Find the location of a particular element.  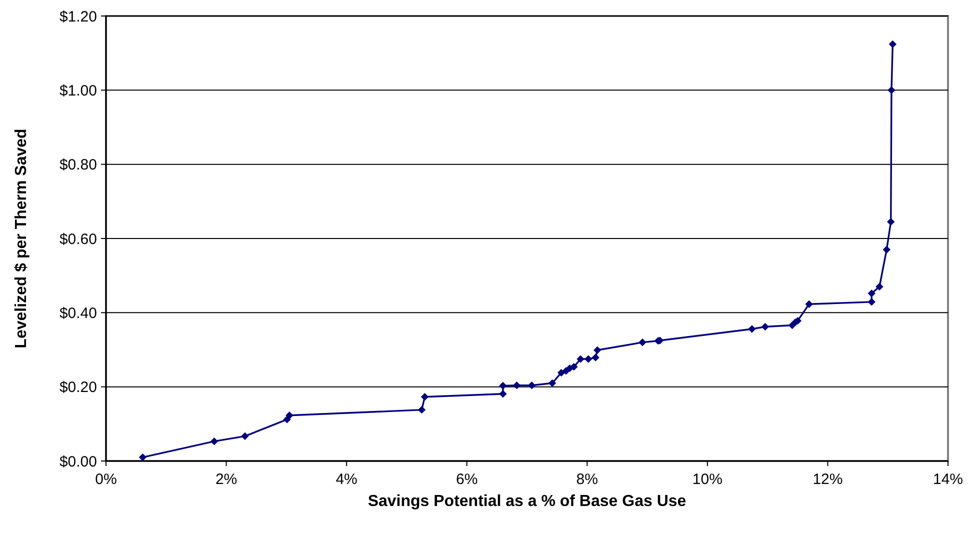

x-tick-label: 14% is located at coordinates (948, 479).